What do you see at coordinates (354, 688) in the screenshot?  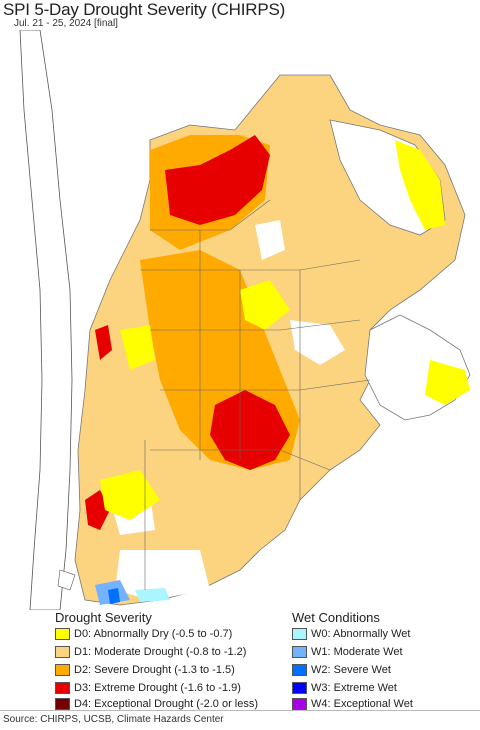 I see `legend-label-w3: W3: Extreme Wet` at bounding box center [354, 688].